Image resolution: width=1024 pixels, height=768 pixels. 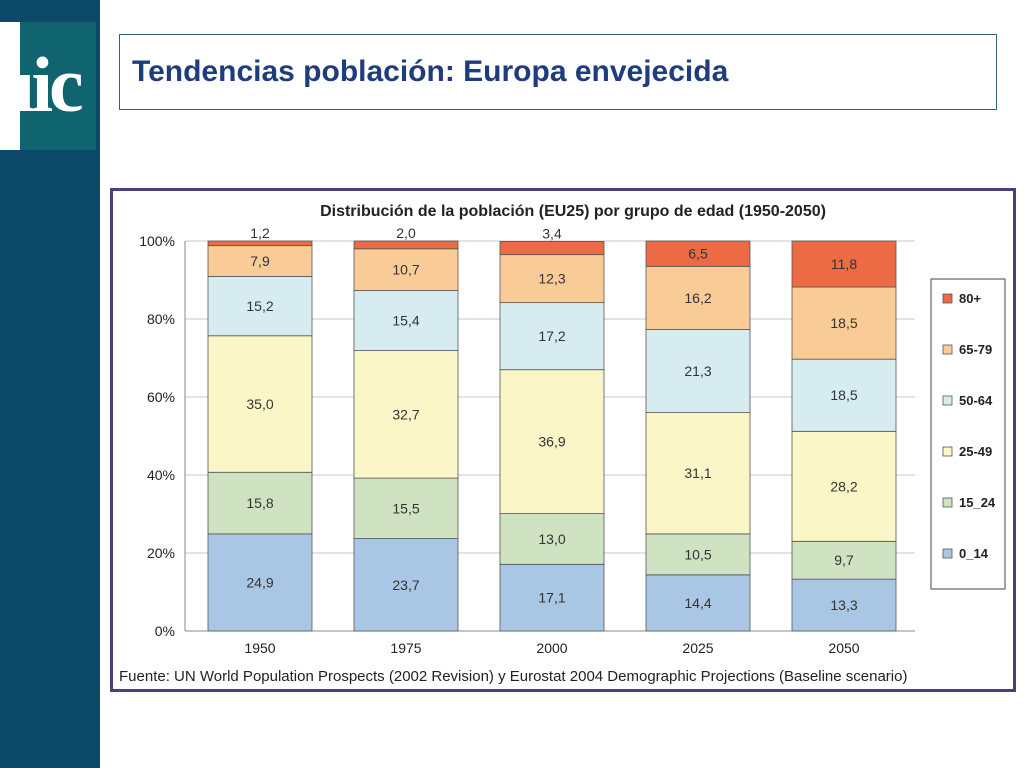 I want to click on data-label: 36,9, so click(x=551, y=442).